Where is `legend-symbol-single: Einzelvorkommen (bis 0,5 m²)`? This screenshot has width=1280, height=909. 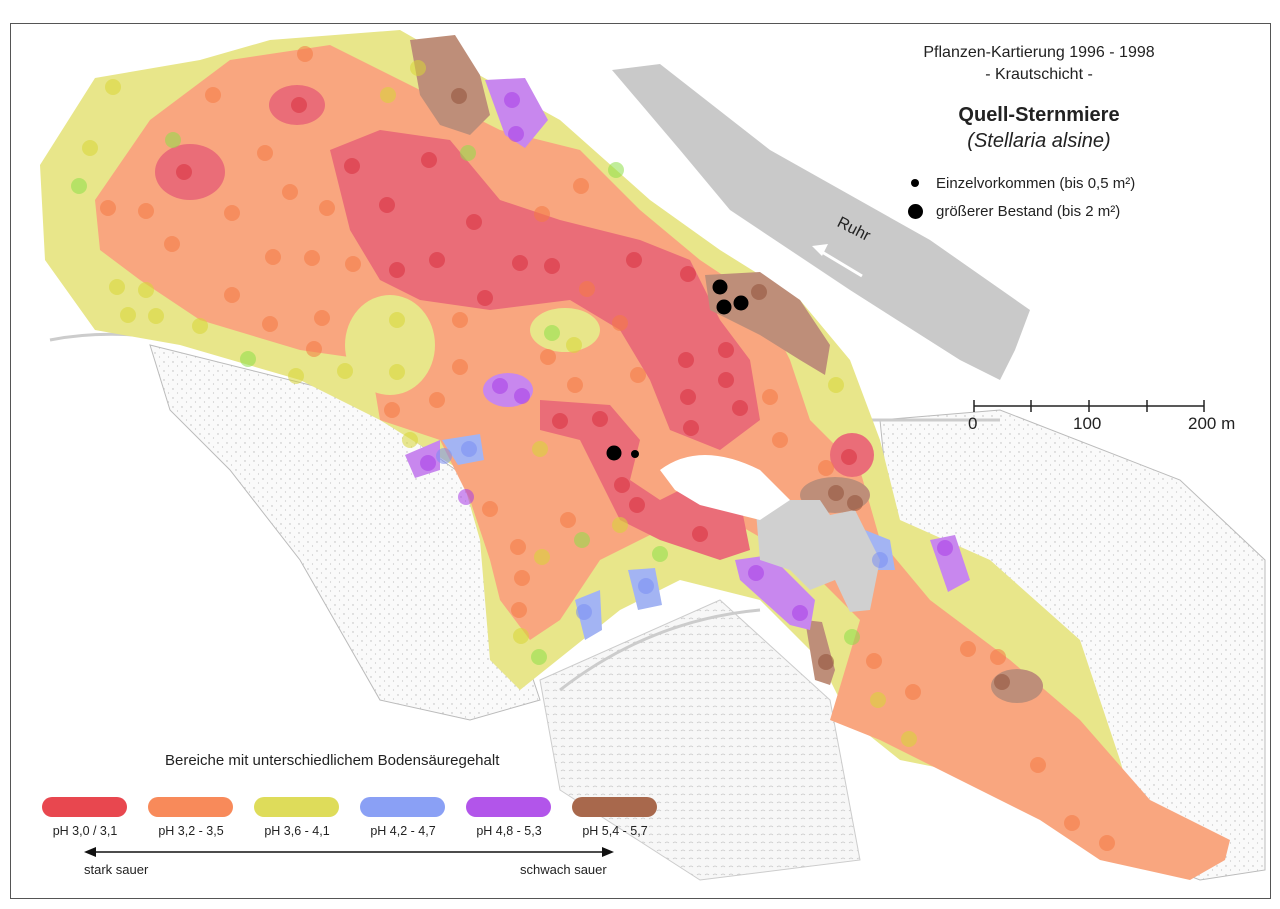 legend-symbol-single: Einzelvorkommen (bis 0,5 m²) is located at coordinates (1018, 183).